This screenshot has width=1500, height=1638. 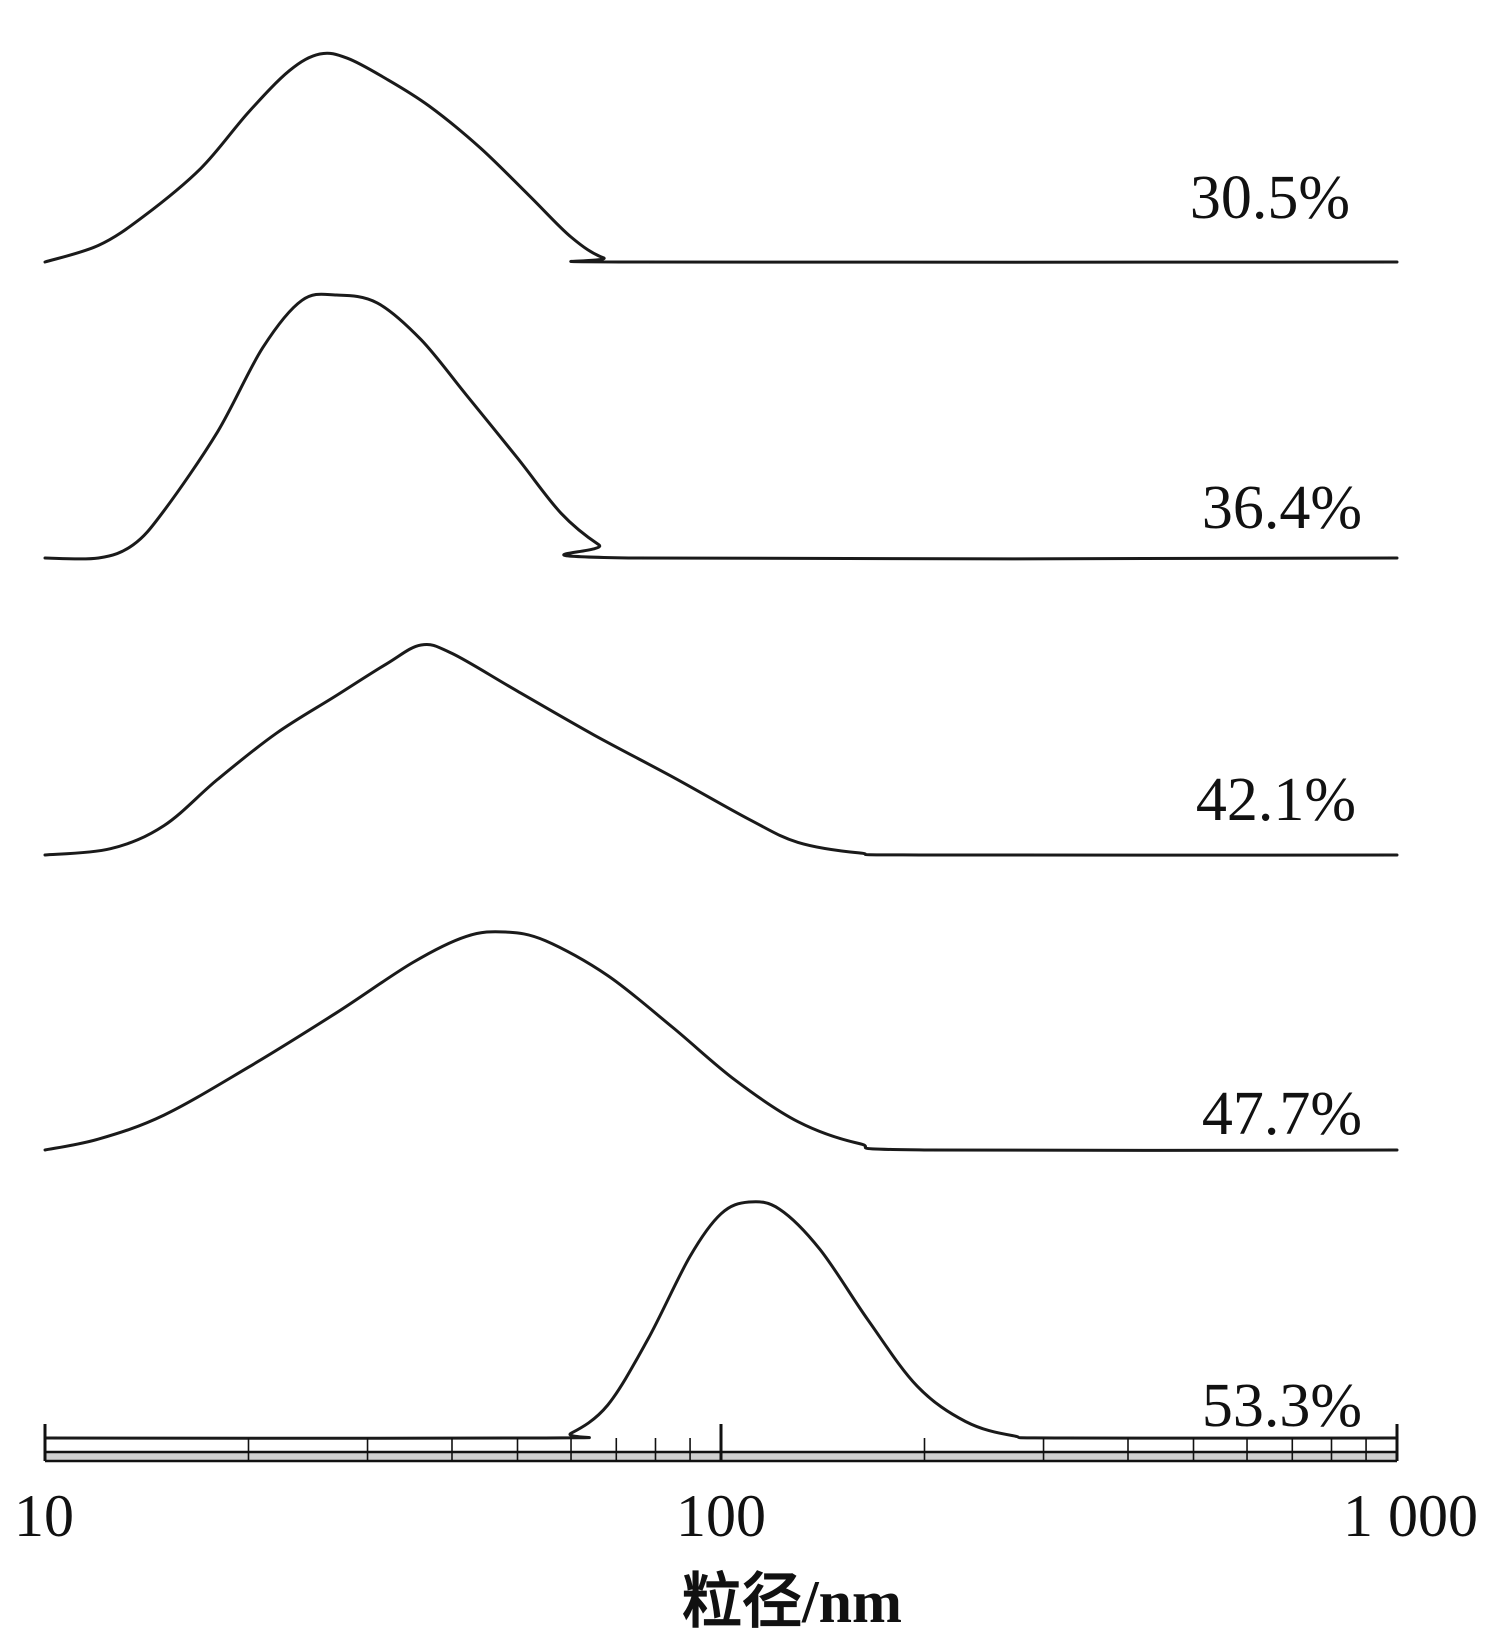 What do you see at coordinates (1270, 198) in the screenshot?
I see `series-label-1: 30.5%` at bounding box center [1270, 198].